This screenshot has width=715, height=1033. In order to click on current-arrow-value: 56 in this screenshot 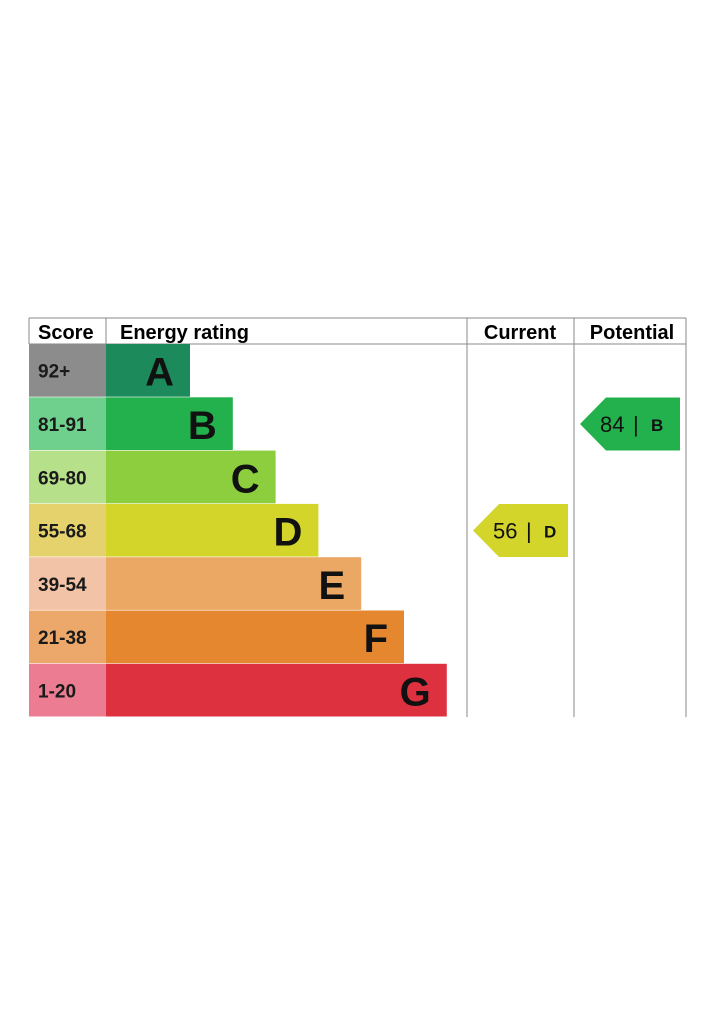, I will do `click(505, 531)`.